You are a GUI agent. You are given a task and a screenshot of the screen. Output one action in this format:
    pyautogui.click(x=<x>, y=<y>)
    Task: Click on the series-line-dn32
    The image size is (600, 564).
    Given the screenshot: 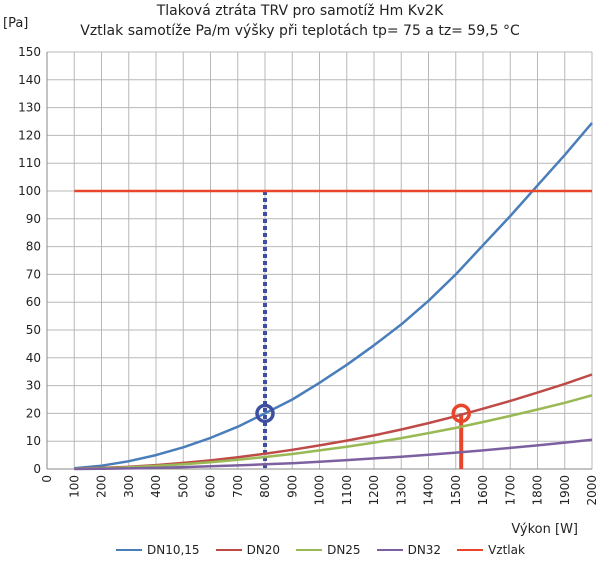 What is the action you would take?
    pyautogui.click(x=333, y=454)
    